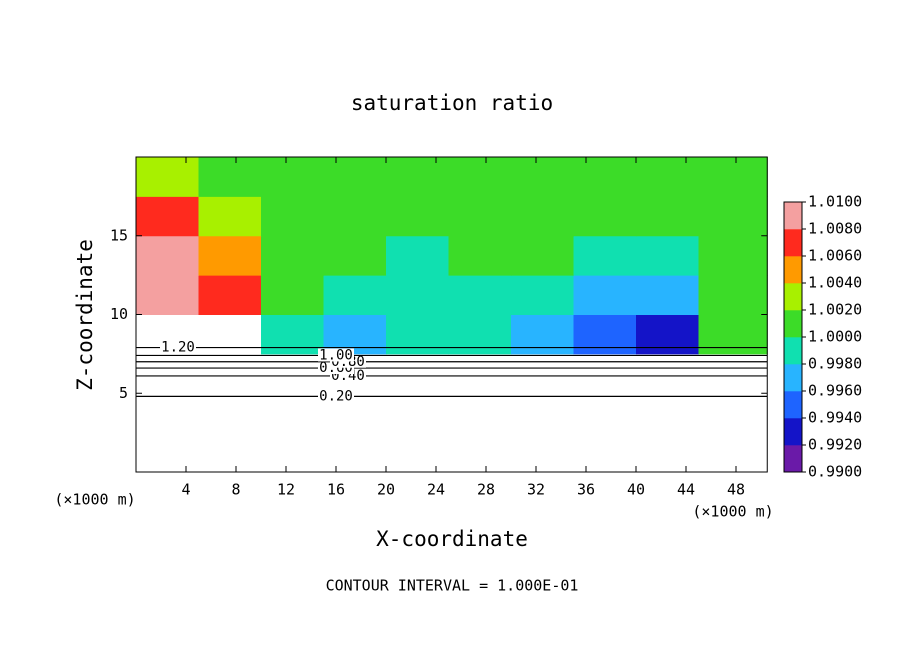  What do you see at coordinates (286, 490) in the screenshot?
I see `x-tick-label: 12` at bounding box center [286, 490].